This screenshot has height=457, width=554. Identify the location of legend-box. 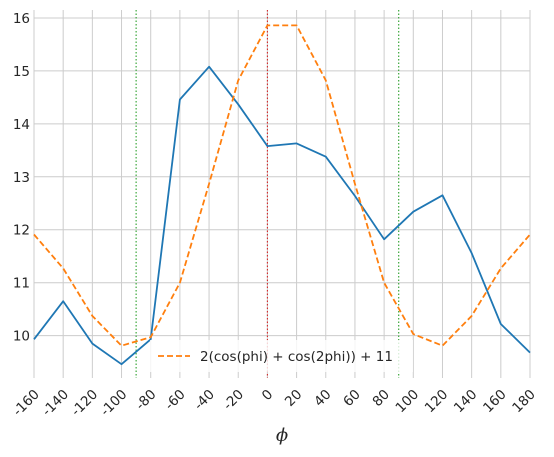
(281, 356).